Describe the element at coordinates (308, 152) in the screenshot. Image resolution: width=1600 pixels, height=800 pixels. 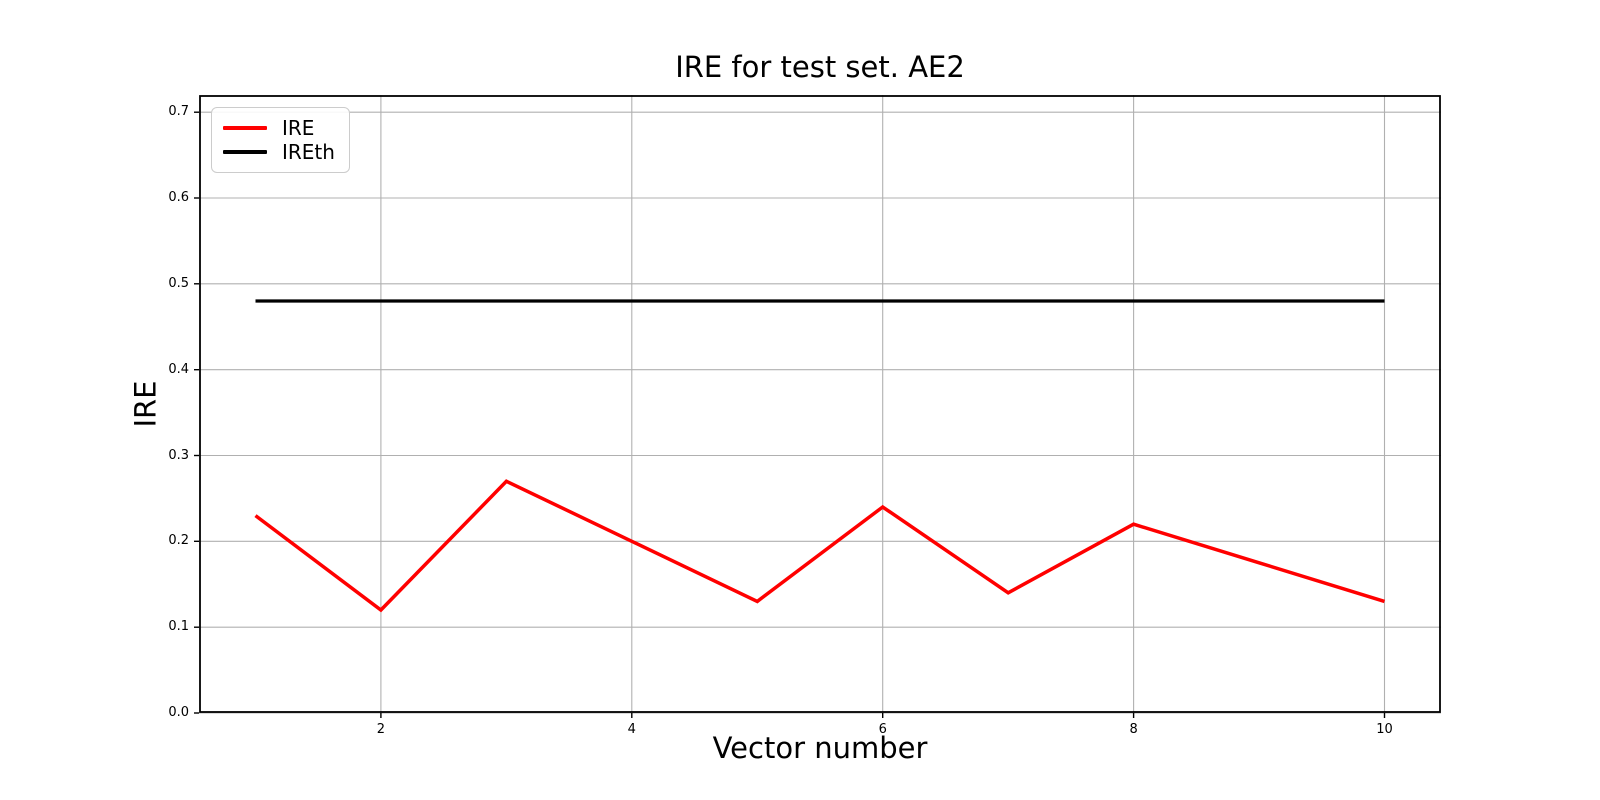
I see `legend-label-ireth: IREth` at that location.